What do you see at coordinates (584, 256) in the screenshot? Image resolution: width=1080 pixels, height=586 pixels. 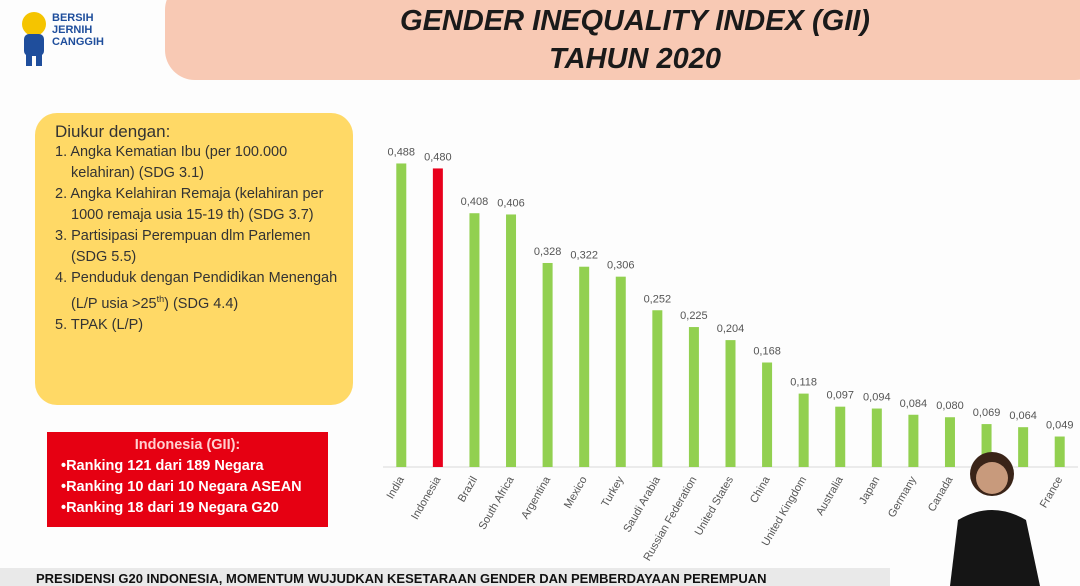 I see `value-label: 0,322` at bounding box center [584, 256].